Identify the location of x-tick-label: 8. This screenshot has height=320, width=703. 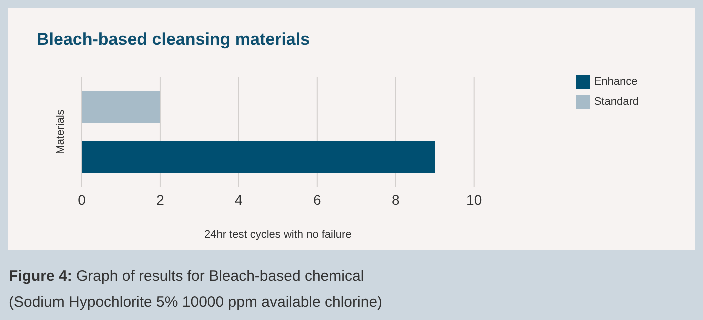
(396, 200).